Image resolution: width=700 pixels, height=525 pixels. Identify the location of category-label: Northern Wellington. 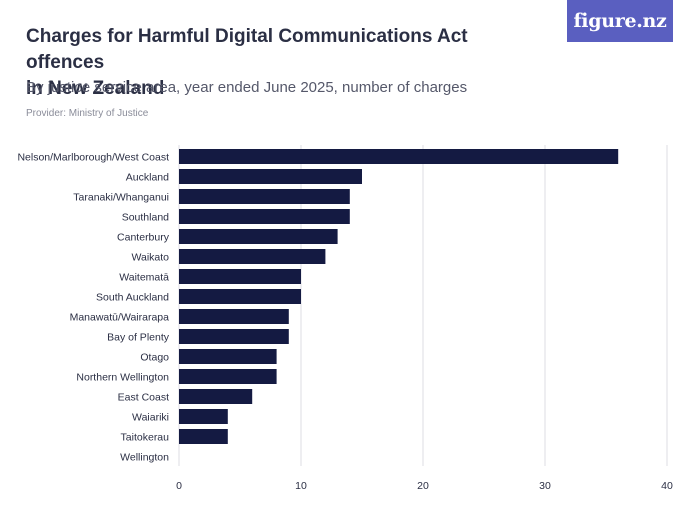
(122, 378).